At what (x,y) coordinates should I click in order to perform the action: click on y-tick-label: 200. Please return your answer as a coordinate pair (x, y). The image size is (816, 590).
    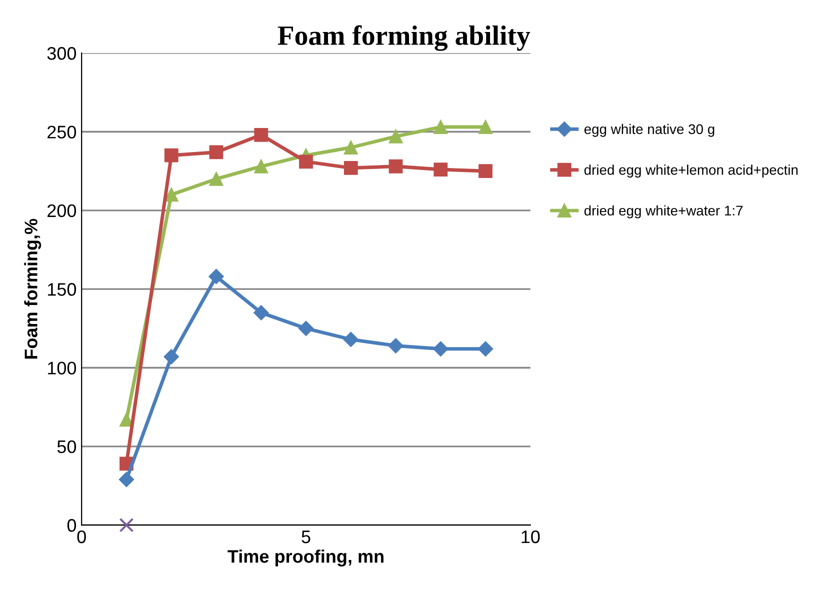
    Looking at the image, I should click on (62, 211).